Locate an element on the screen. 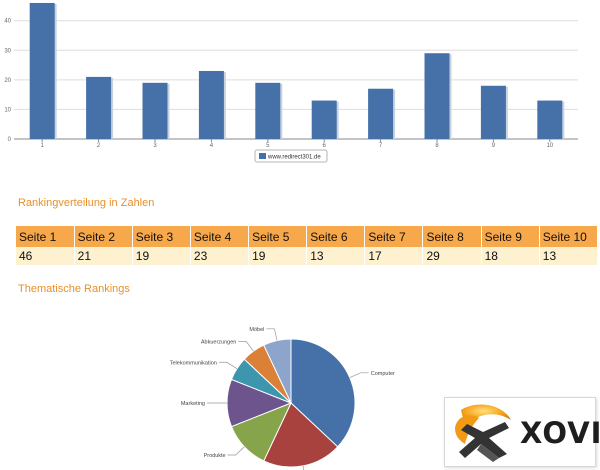 This screenshot has width=600, height=470. chart-legend: www.redirect301.de is located at coordinates (291, 156).